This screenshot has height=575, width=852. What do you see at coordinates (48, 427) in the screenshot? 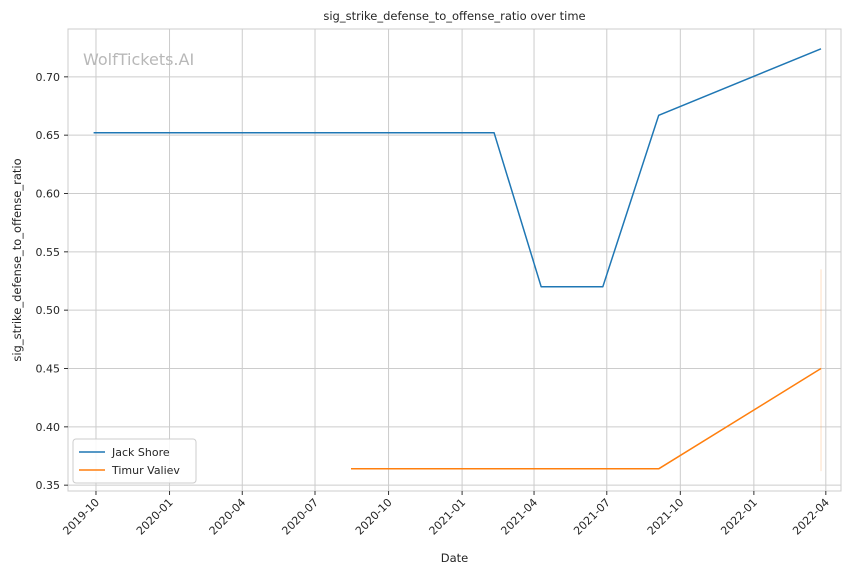
I see `y-tick-label: 0.40` at bounding box center [48, 427].